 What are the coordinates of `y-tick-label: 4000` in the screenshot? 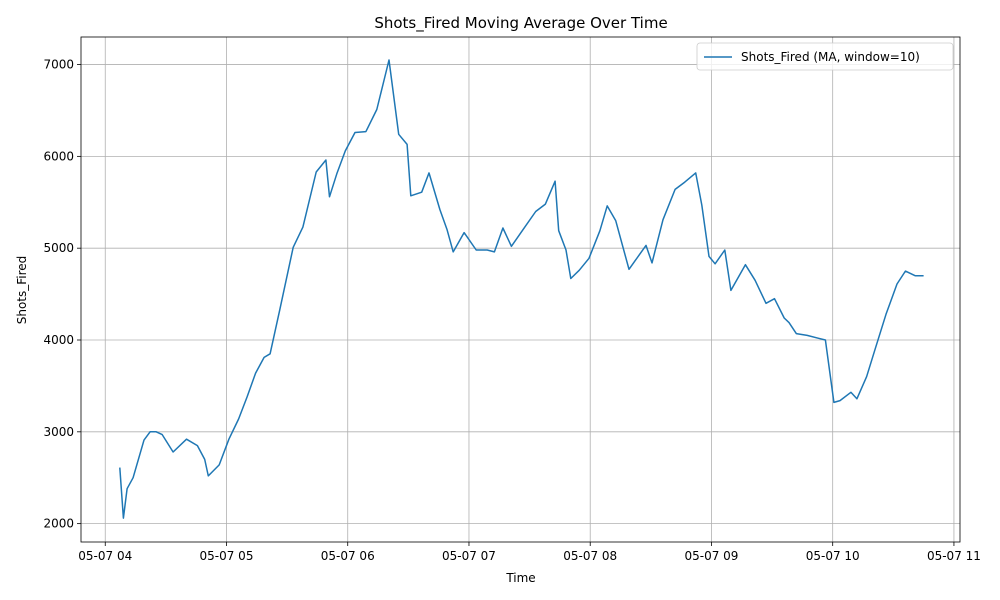 It's located at (58, 340).